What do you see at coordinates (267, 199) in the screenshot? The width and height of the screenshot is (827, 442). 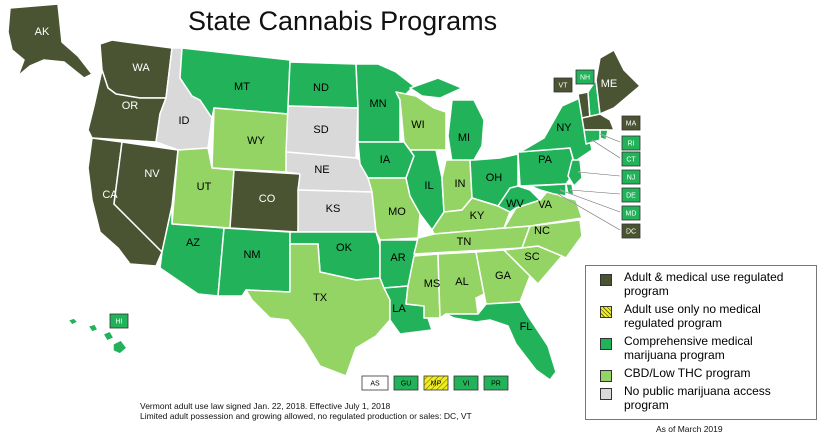 I see `label-co: CO` at bounding box center [267, 199].